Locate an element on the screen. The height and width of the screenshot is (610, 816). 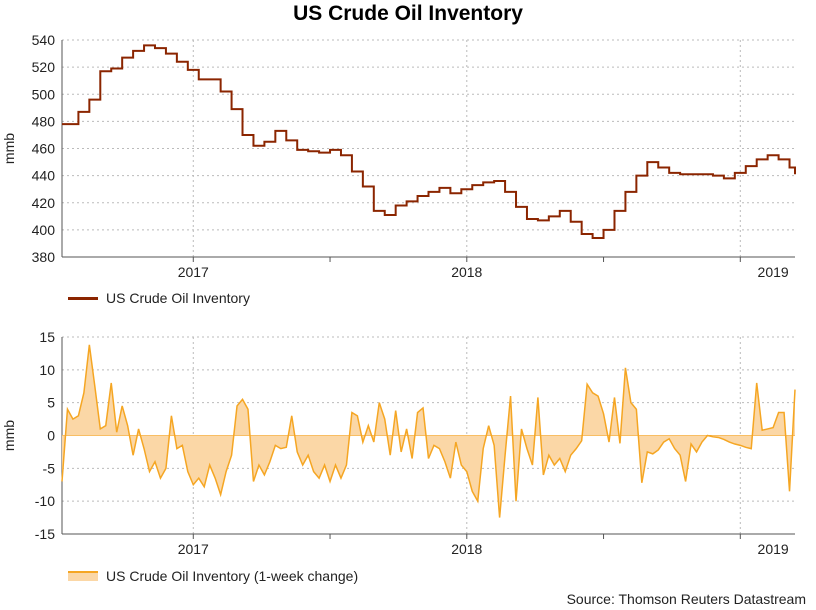
legend-bottom: US Crude Oil Inventory (1-week change) is located at coordinates (213, 576).